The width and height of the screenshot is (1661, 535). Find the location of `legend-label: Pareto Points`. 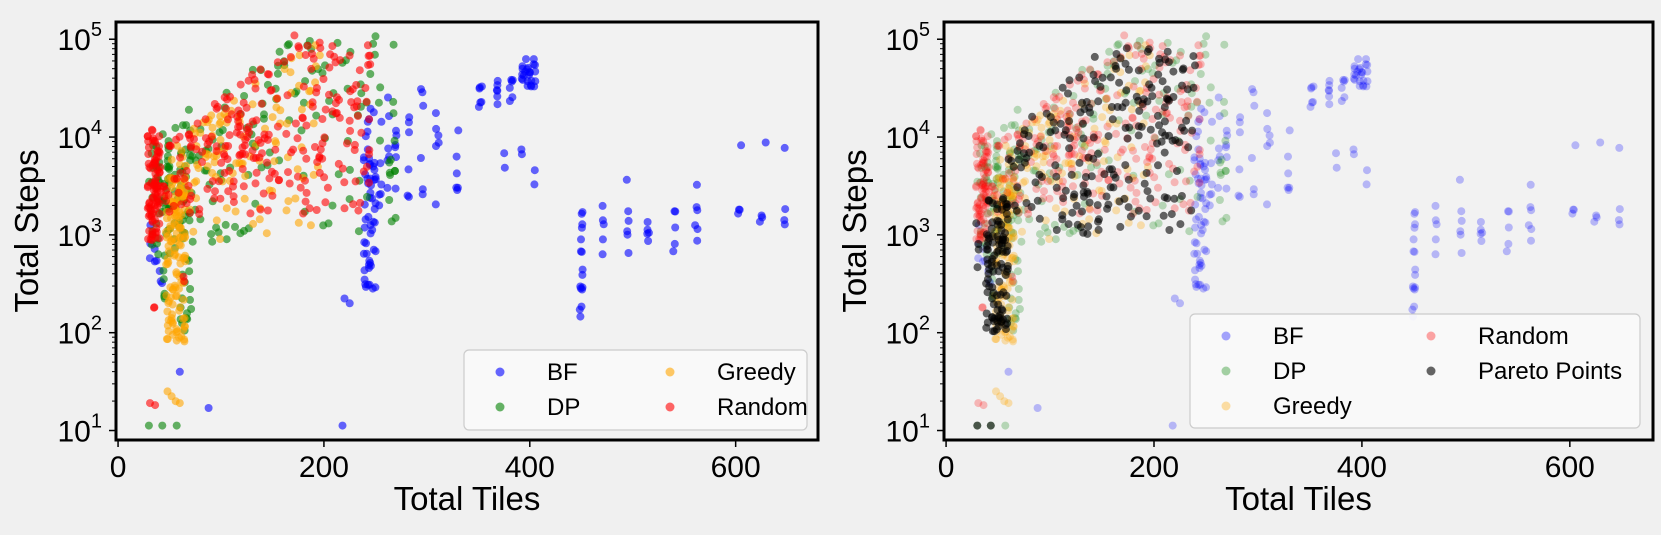

legend-label: Pareto Points is located at coordinates (1550, 371).